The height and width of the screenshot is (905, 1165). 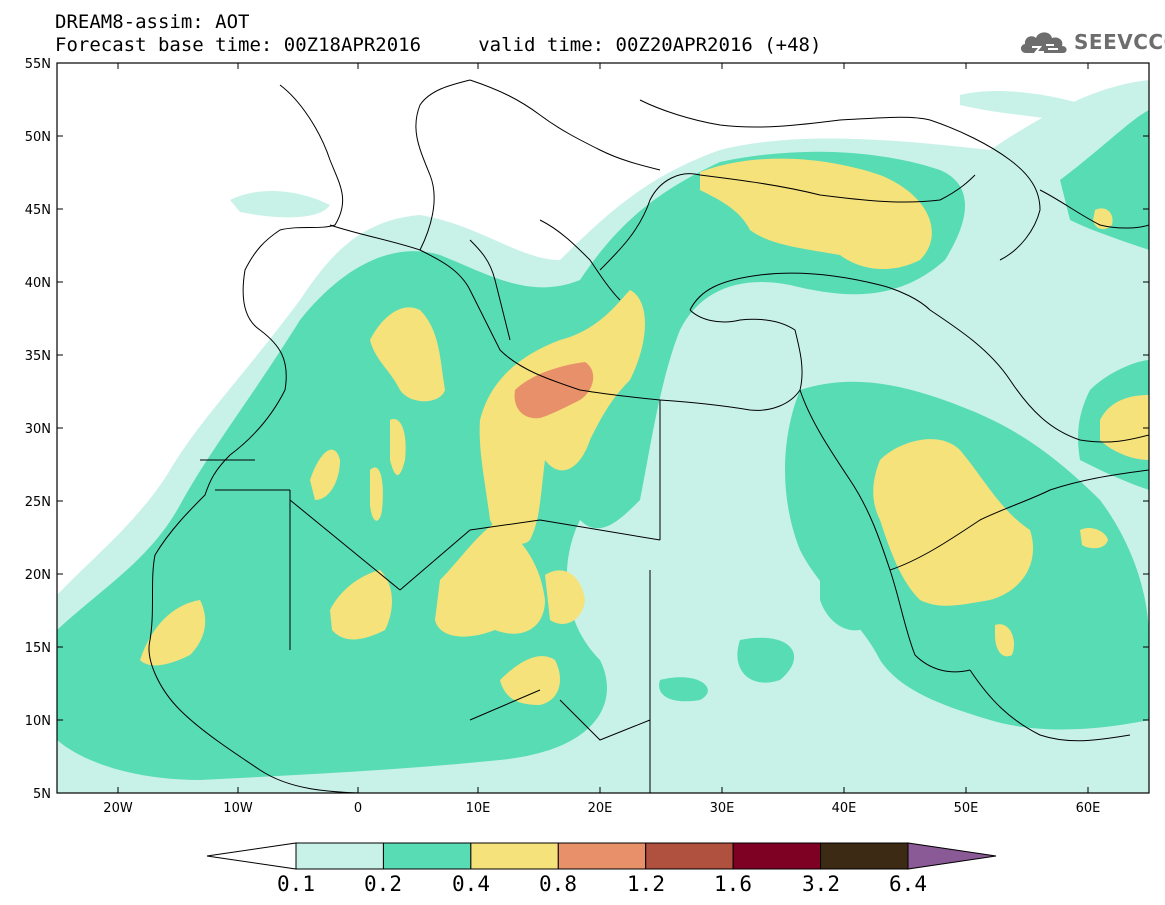 What do you see at coordinates (1119, 42) in the screenshot?
I see `logo-text: SEEVCCC` at bounding box center [1119, 42].